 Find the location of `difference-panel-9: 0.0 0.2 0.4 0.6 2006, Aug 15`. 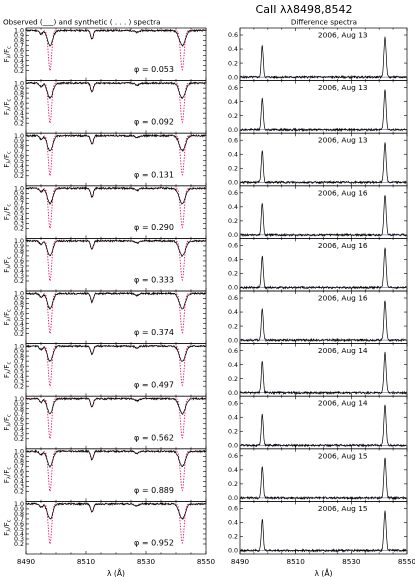

difference-panel-9: 0.0 0.2 0.4 0.6 2006, Aug 15 is located at coordinates (318, 475).